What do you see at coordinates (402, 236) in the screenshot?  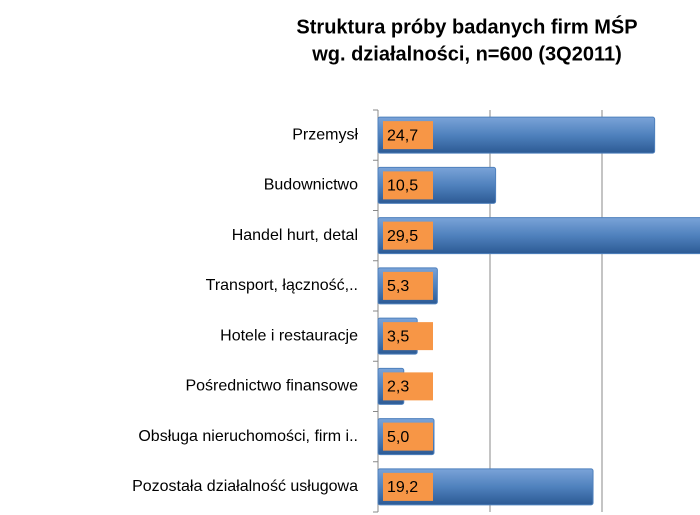 I see `value-label: 29,5` at bounding box center [402, 236].